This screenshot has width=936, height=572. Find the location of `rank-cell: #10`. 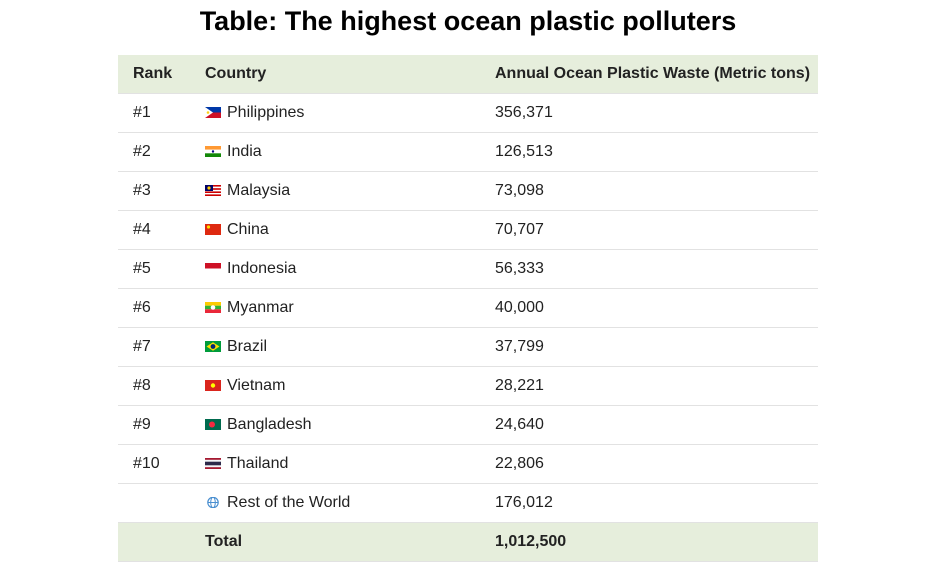

rank-cell: #10 is located at coordinates (161, 464).